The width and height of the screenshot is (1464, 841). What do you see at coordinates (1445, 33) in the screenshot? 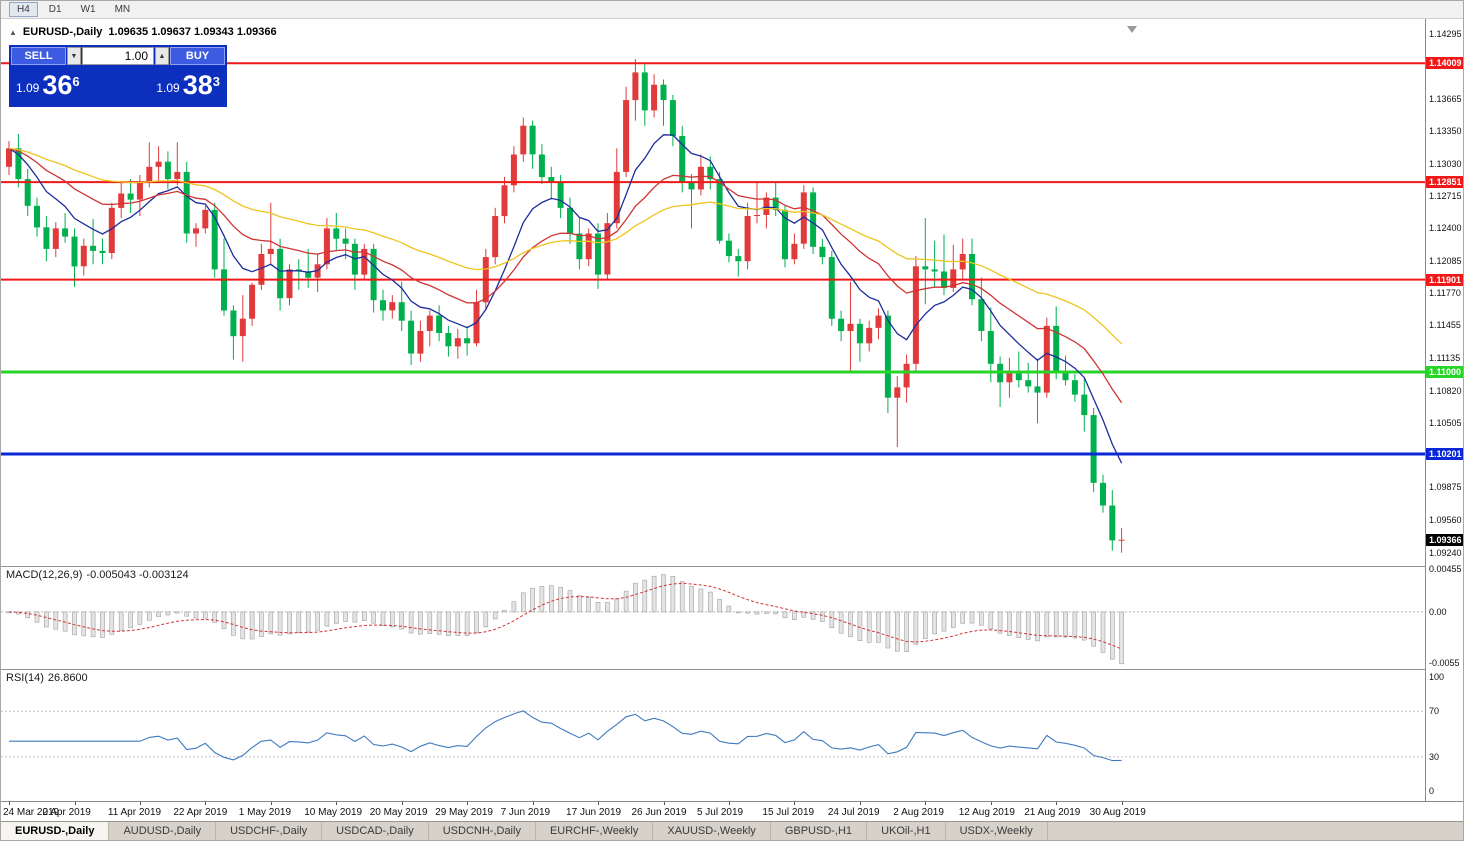
I see `price-axis-label: 1.14295` at bounding box center [1445, 33].